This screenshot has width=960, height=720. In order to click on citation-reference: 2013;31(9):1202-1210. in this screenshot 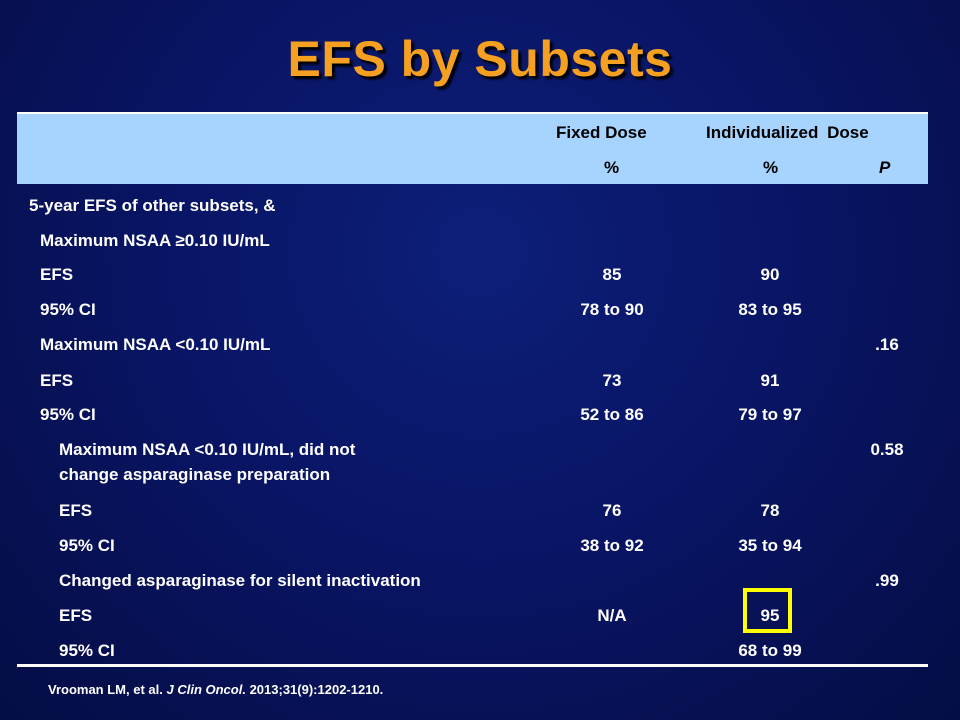, I will do `click(316, 689)`.